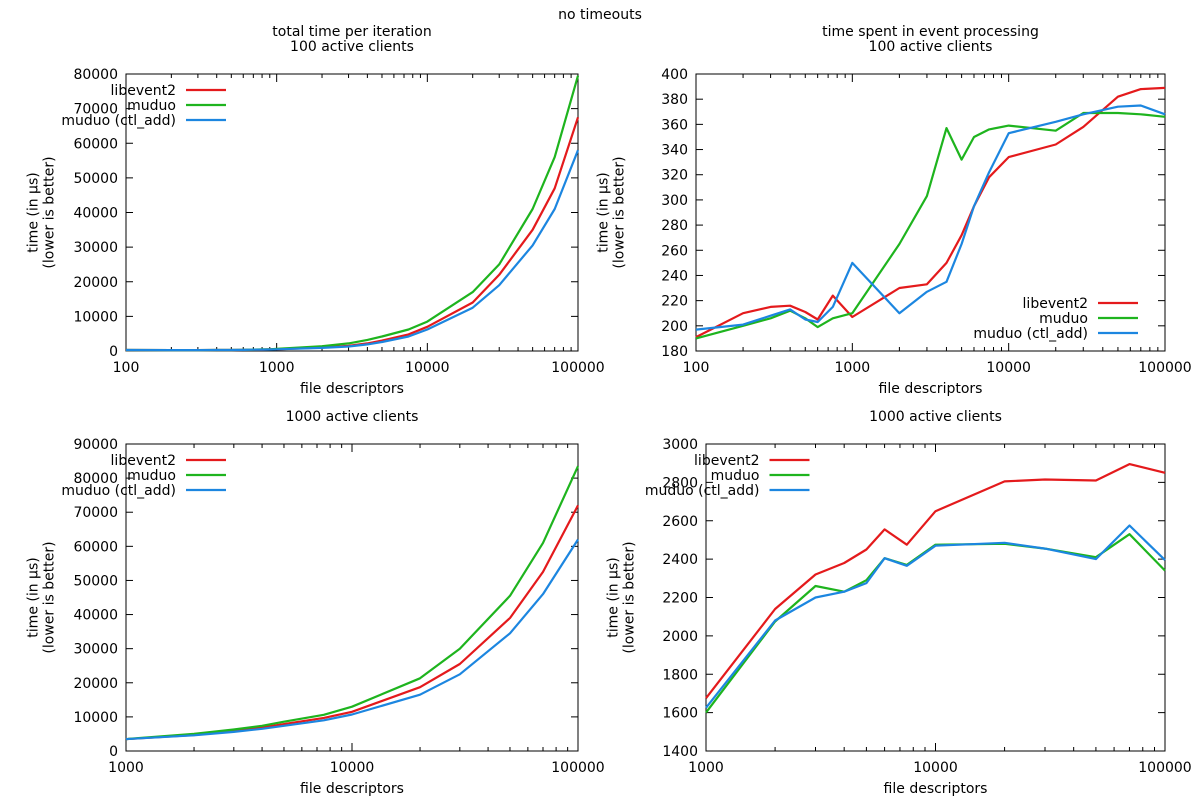 The height and width of the screenshot is (800, 1200). I want to click on y-tick-label: 200, so click(674, 327).